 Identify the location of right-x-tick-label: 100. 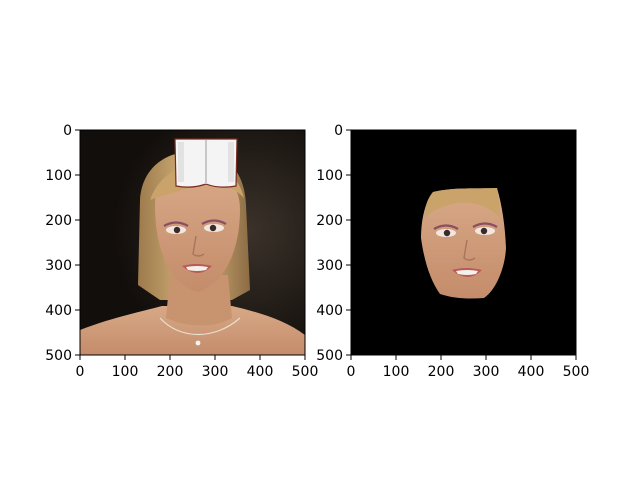
(396, 372).